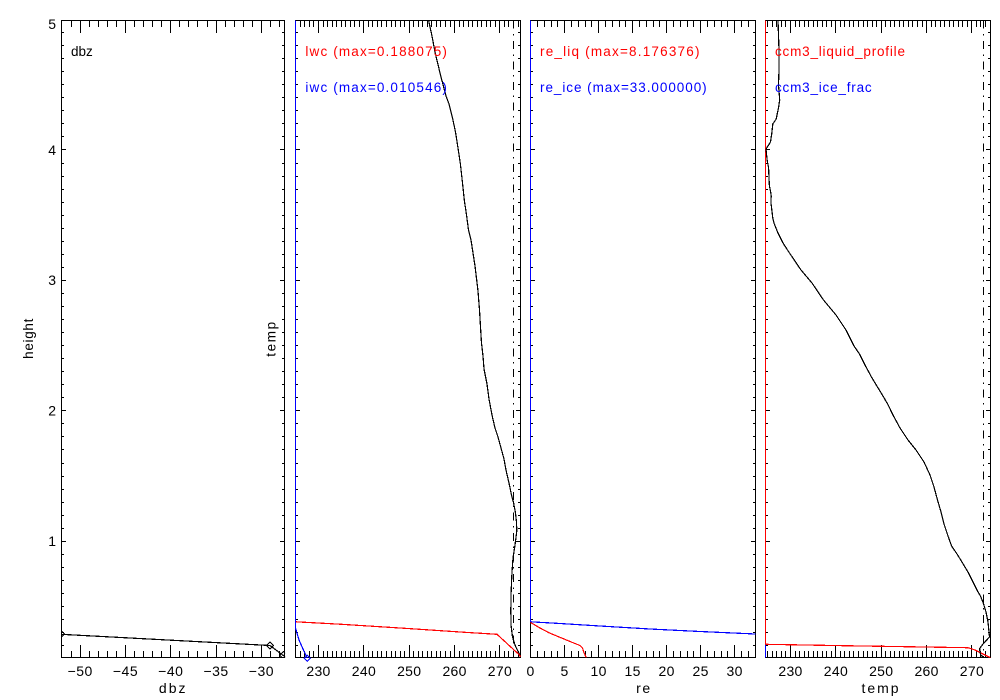 This screenshot has width=1000, height=700. I want to click on svg-text: 20, so click(667, 671).